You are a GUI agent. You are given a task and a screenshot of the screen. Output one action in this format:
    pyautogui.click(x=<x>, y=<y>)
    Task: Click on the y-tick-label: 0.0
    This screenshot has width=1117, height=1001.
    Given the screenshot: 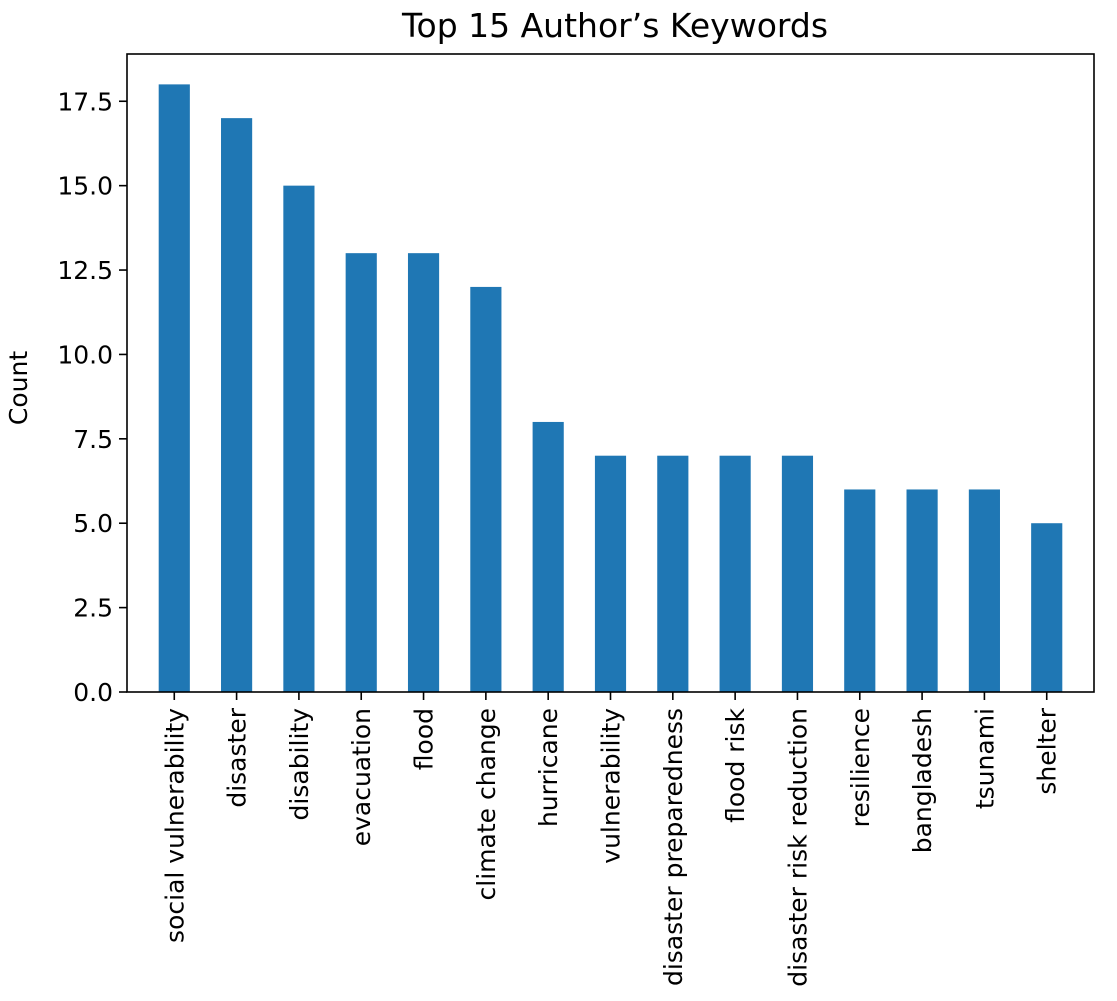 What is the action you would take?
    pyautogui.click(x=93, y=692)
    